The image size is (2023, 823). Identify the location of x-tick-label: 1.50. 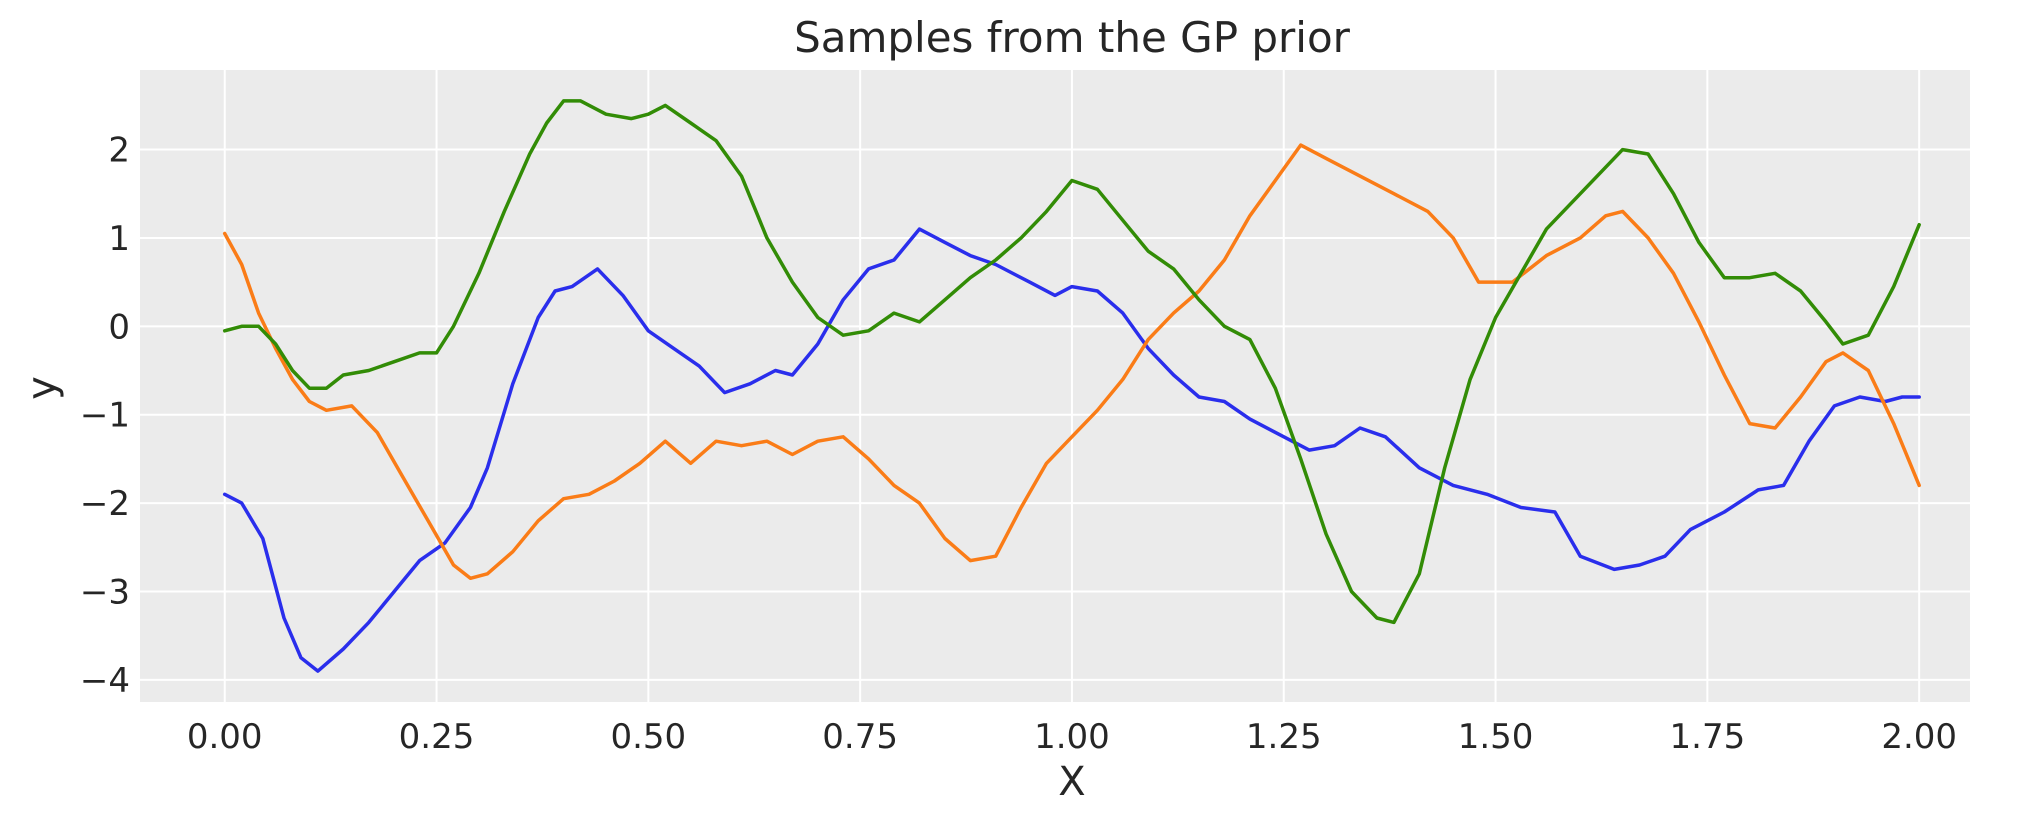
(1496, 737).